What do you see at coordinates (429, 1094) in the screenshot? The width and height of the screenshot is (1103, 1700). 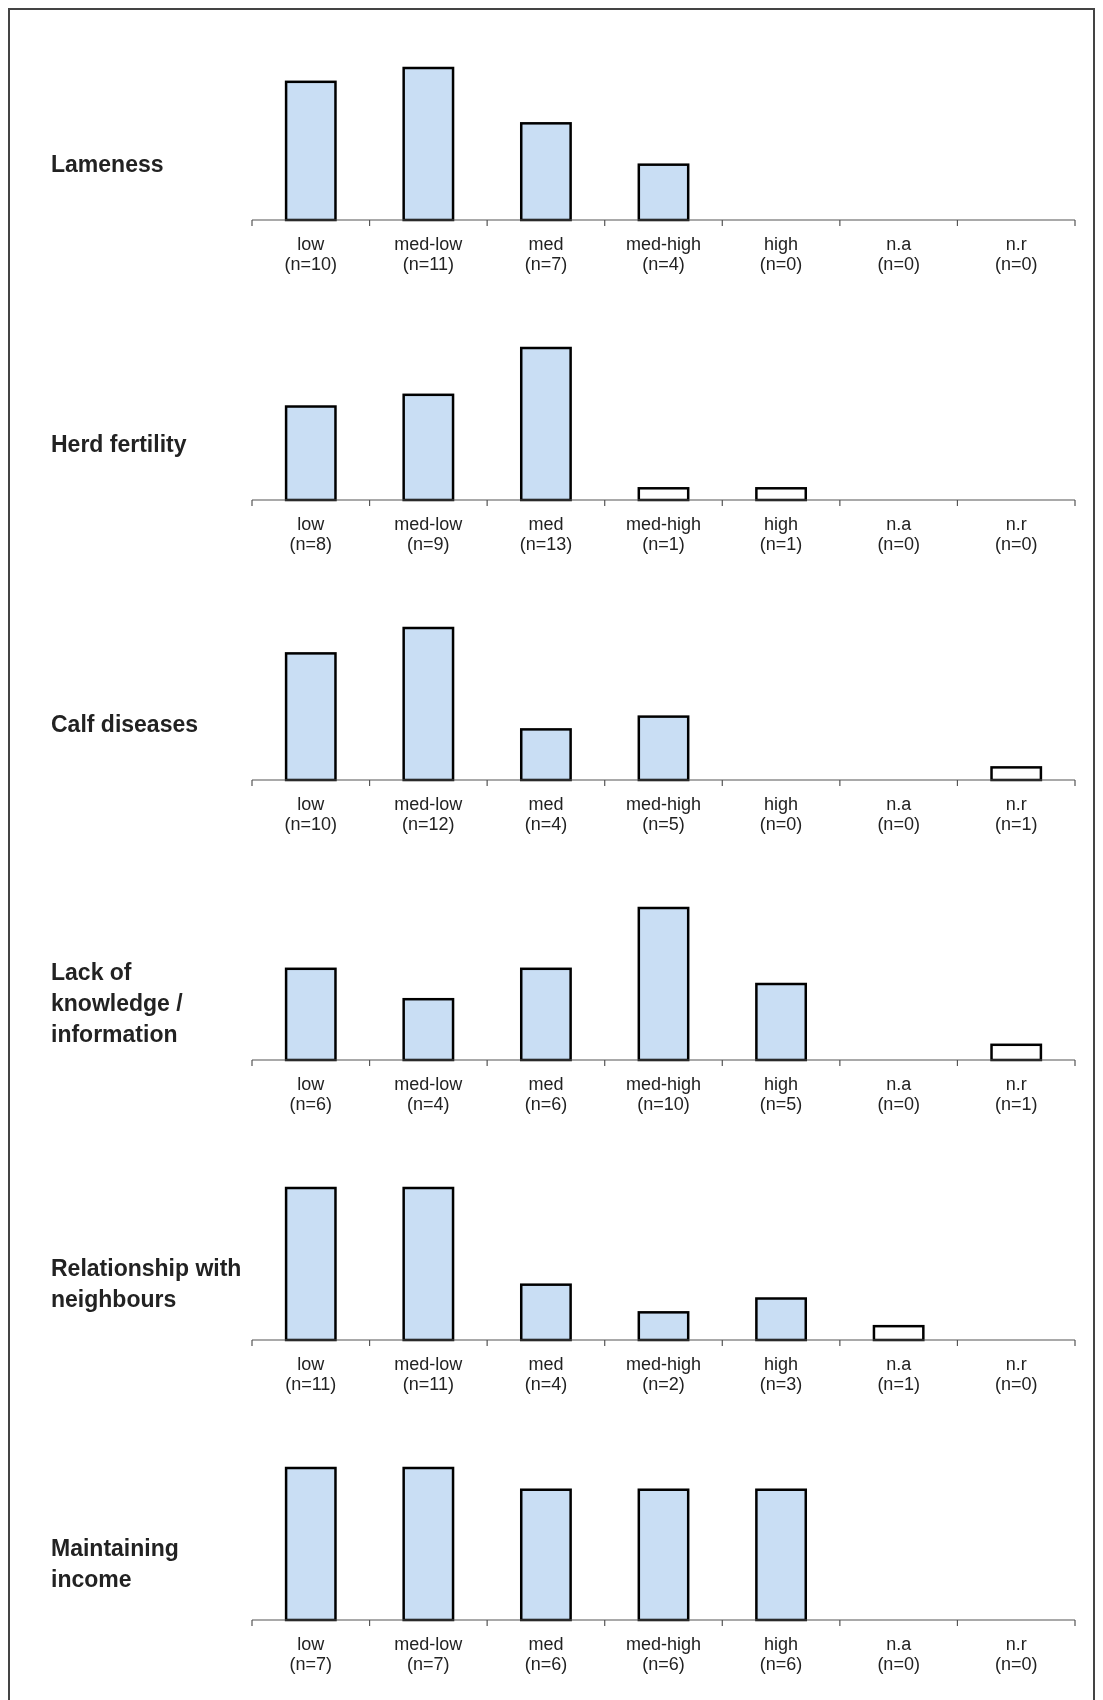 I see `x-tick-label: med-low (n=4)` at bounding box center [429, 1094].